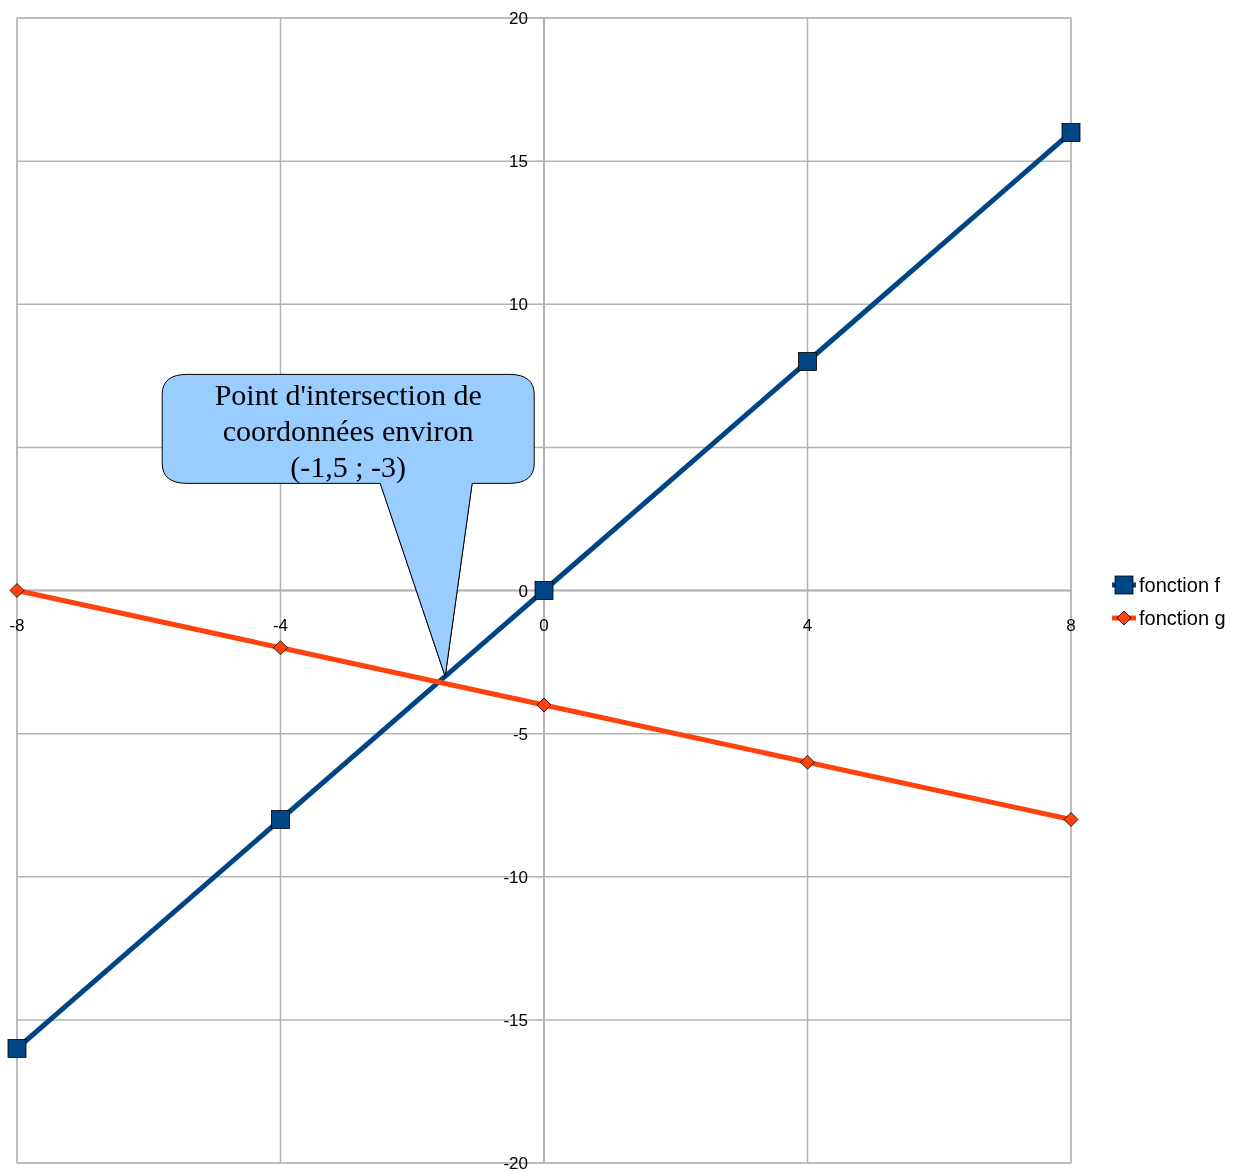 The width and height of the screenshot is (1245, 1171). I want to click on y-tick-label: -10, so click(515, 877).